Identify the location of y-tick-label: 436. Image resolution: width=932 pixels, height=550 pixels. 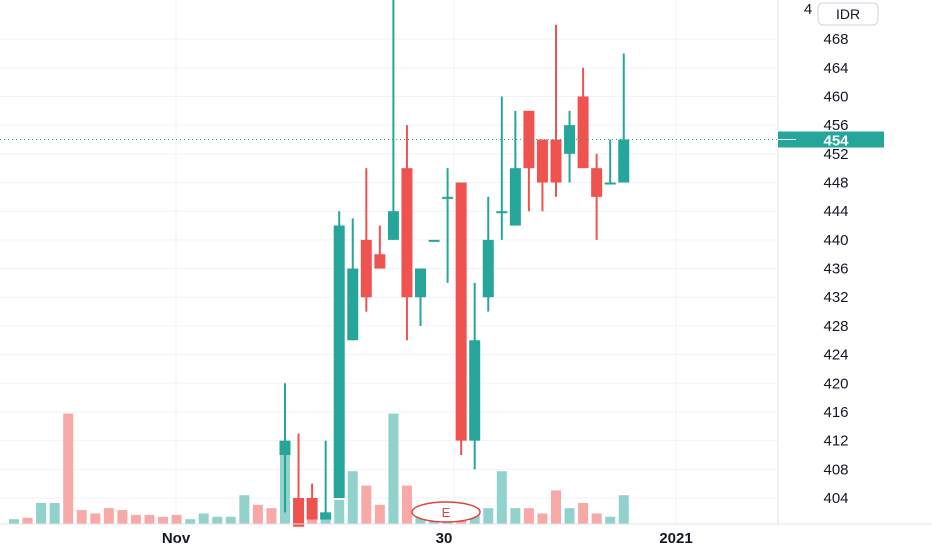
(835, 269).